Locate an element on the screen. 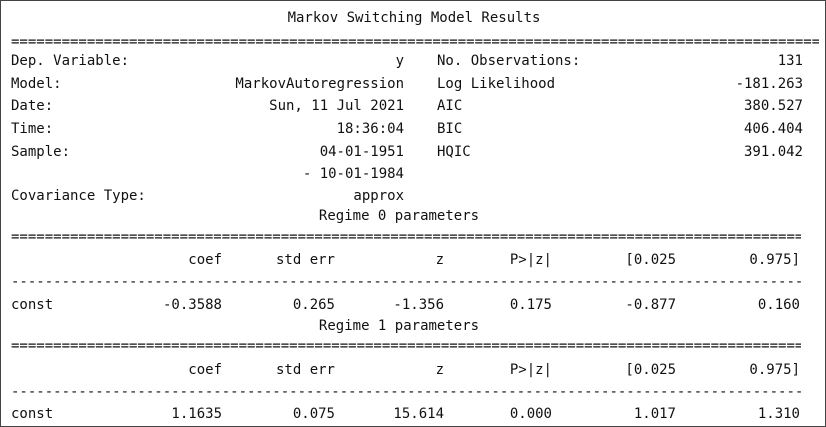 The image size is (826, 427). summary-value-dep-variable: y is located at coordinates (399, 61).